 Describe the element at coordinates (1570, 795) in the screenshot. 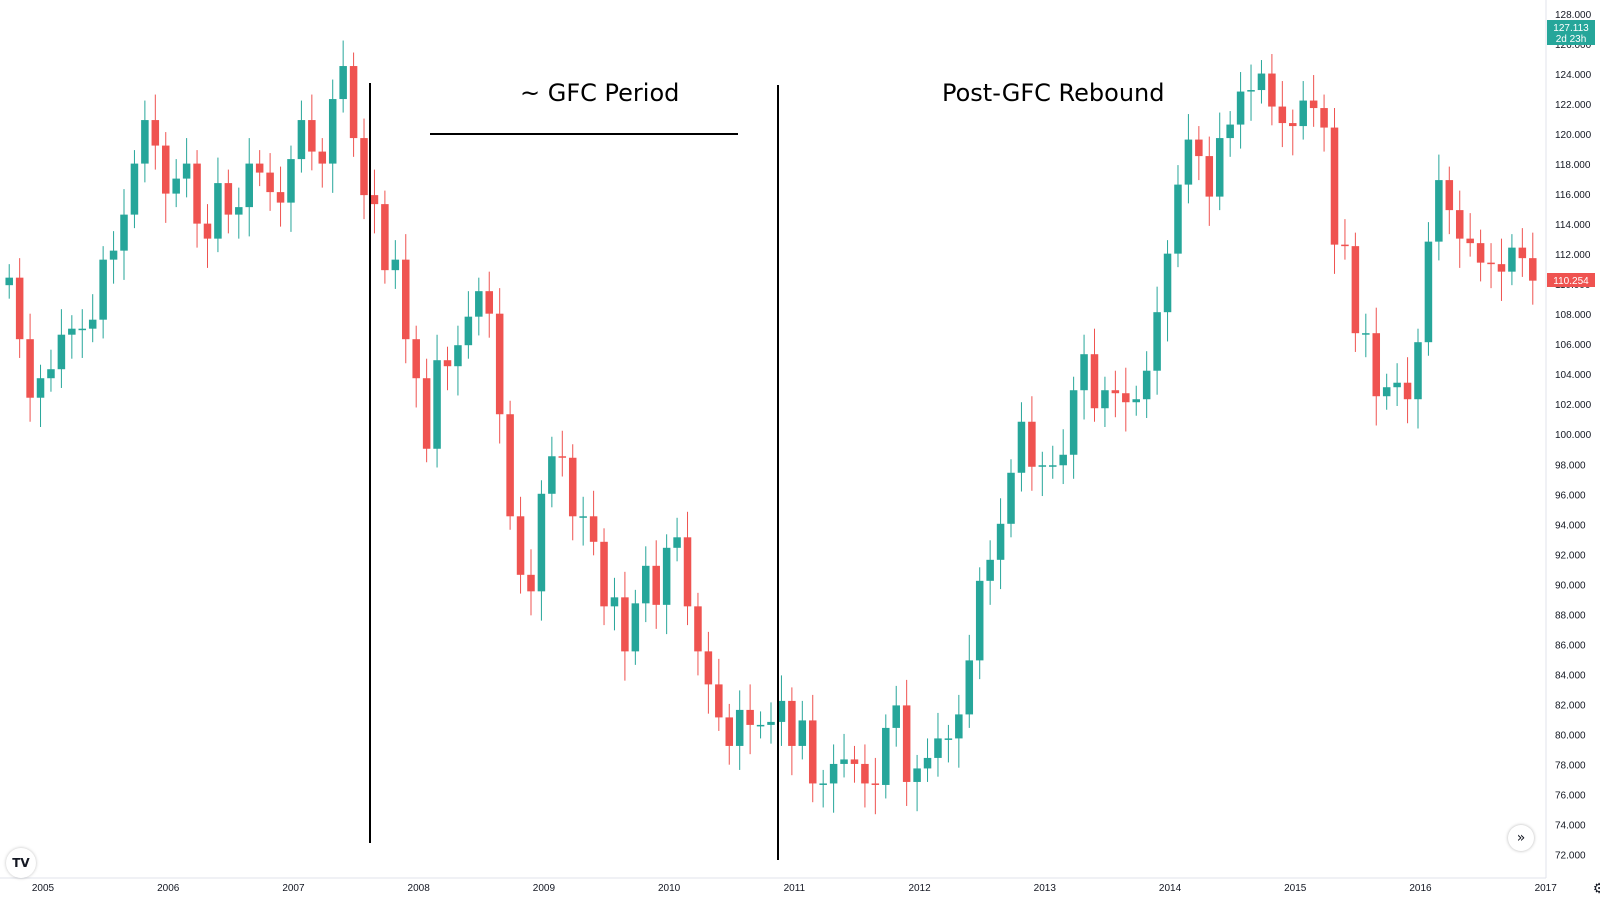

I see `y-tick-label: 76.000` at that location.